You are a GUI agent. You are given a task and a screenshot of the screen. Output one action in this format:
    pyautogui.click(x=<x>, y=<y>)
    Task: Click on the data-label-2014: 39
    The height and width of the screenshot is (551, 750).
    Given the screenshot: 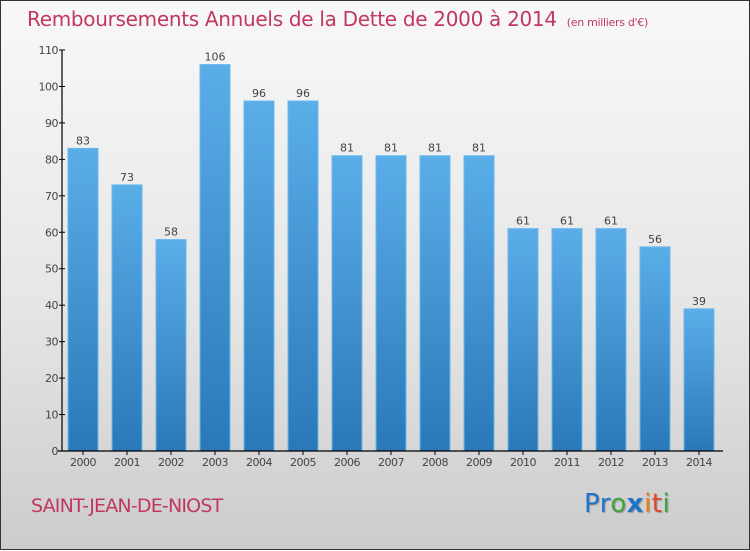 What is the action you would take?
    pyautogui.click(x=699, y=301)
    